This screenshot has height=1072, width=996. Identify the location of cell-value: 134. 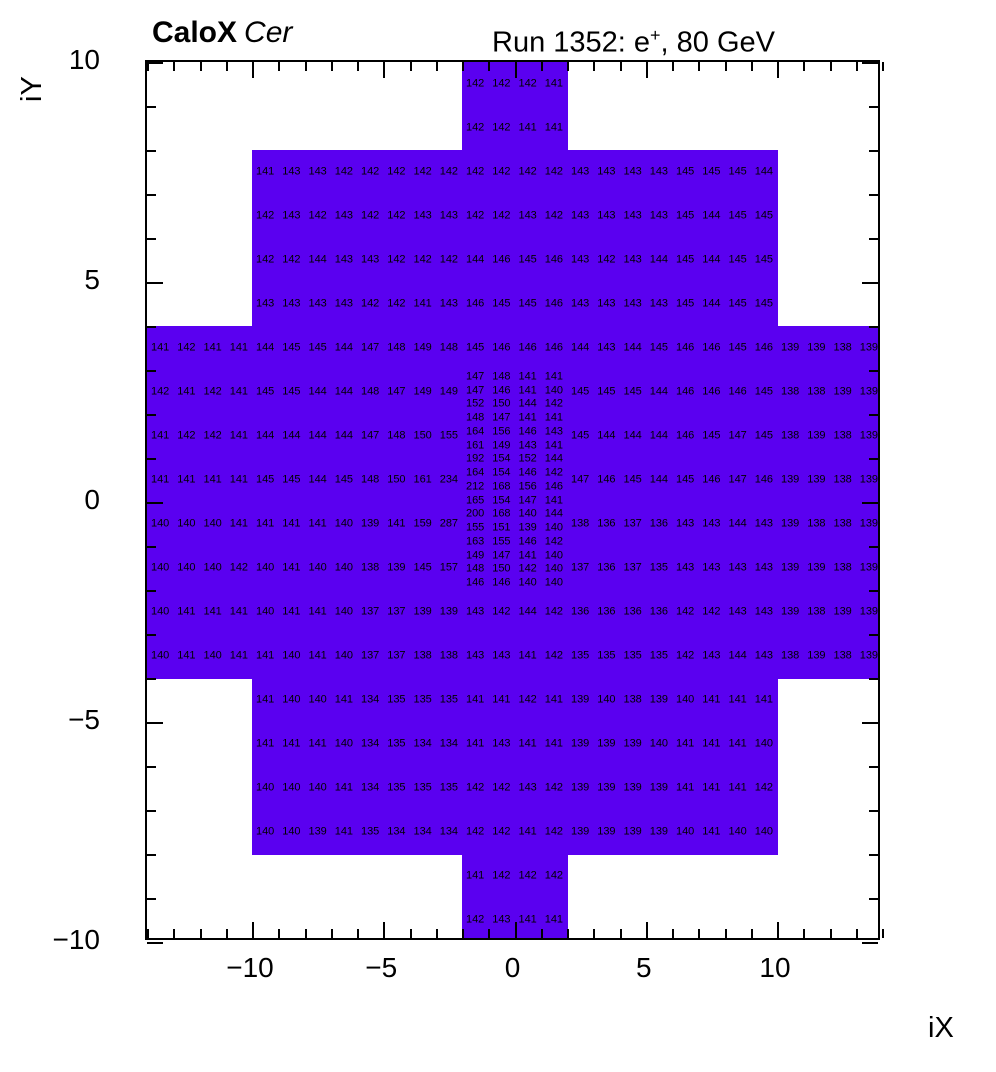
(370, 787).